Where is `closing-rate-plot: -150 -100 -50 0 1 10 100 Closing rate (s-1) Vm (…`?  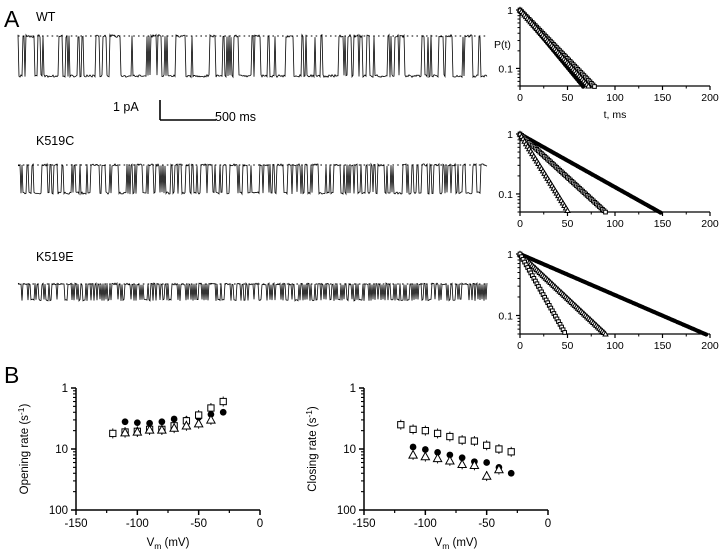
closing-rate-plot: -150 -100 -50 0 1 10 100 Closing rate (s-1) Vm (… is located at coordinates (445, 464).